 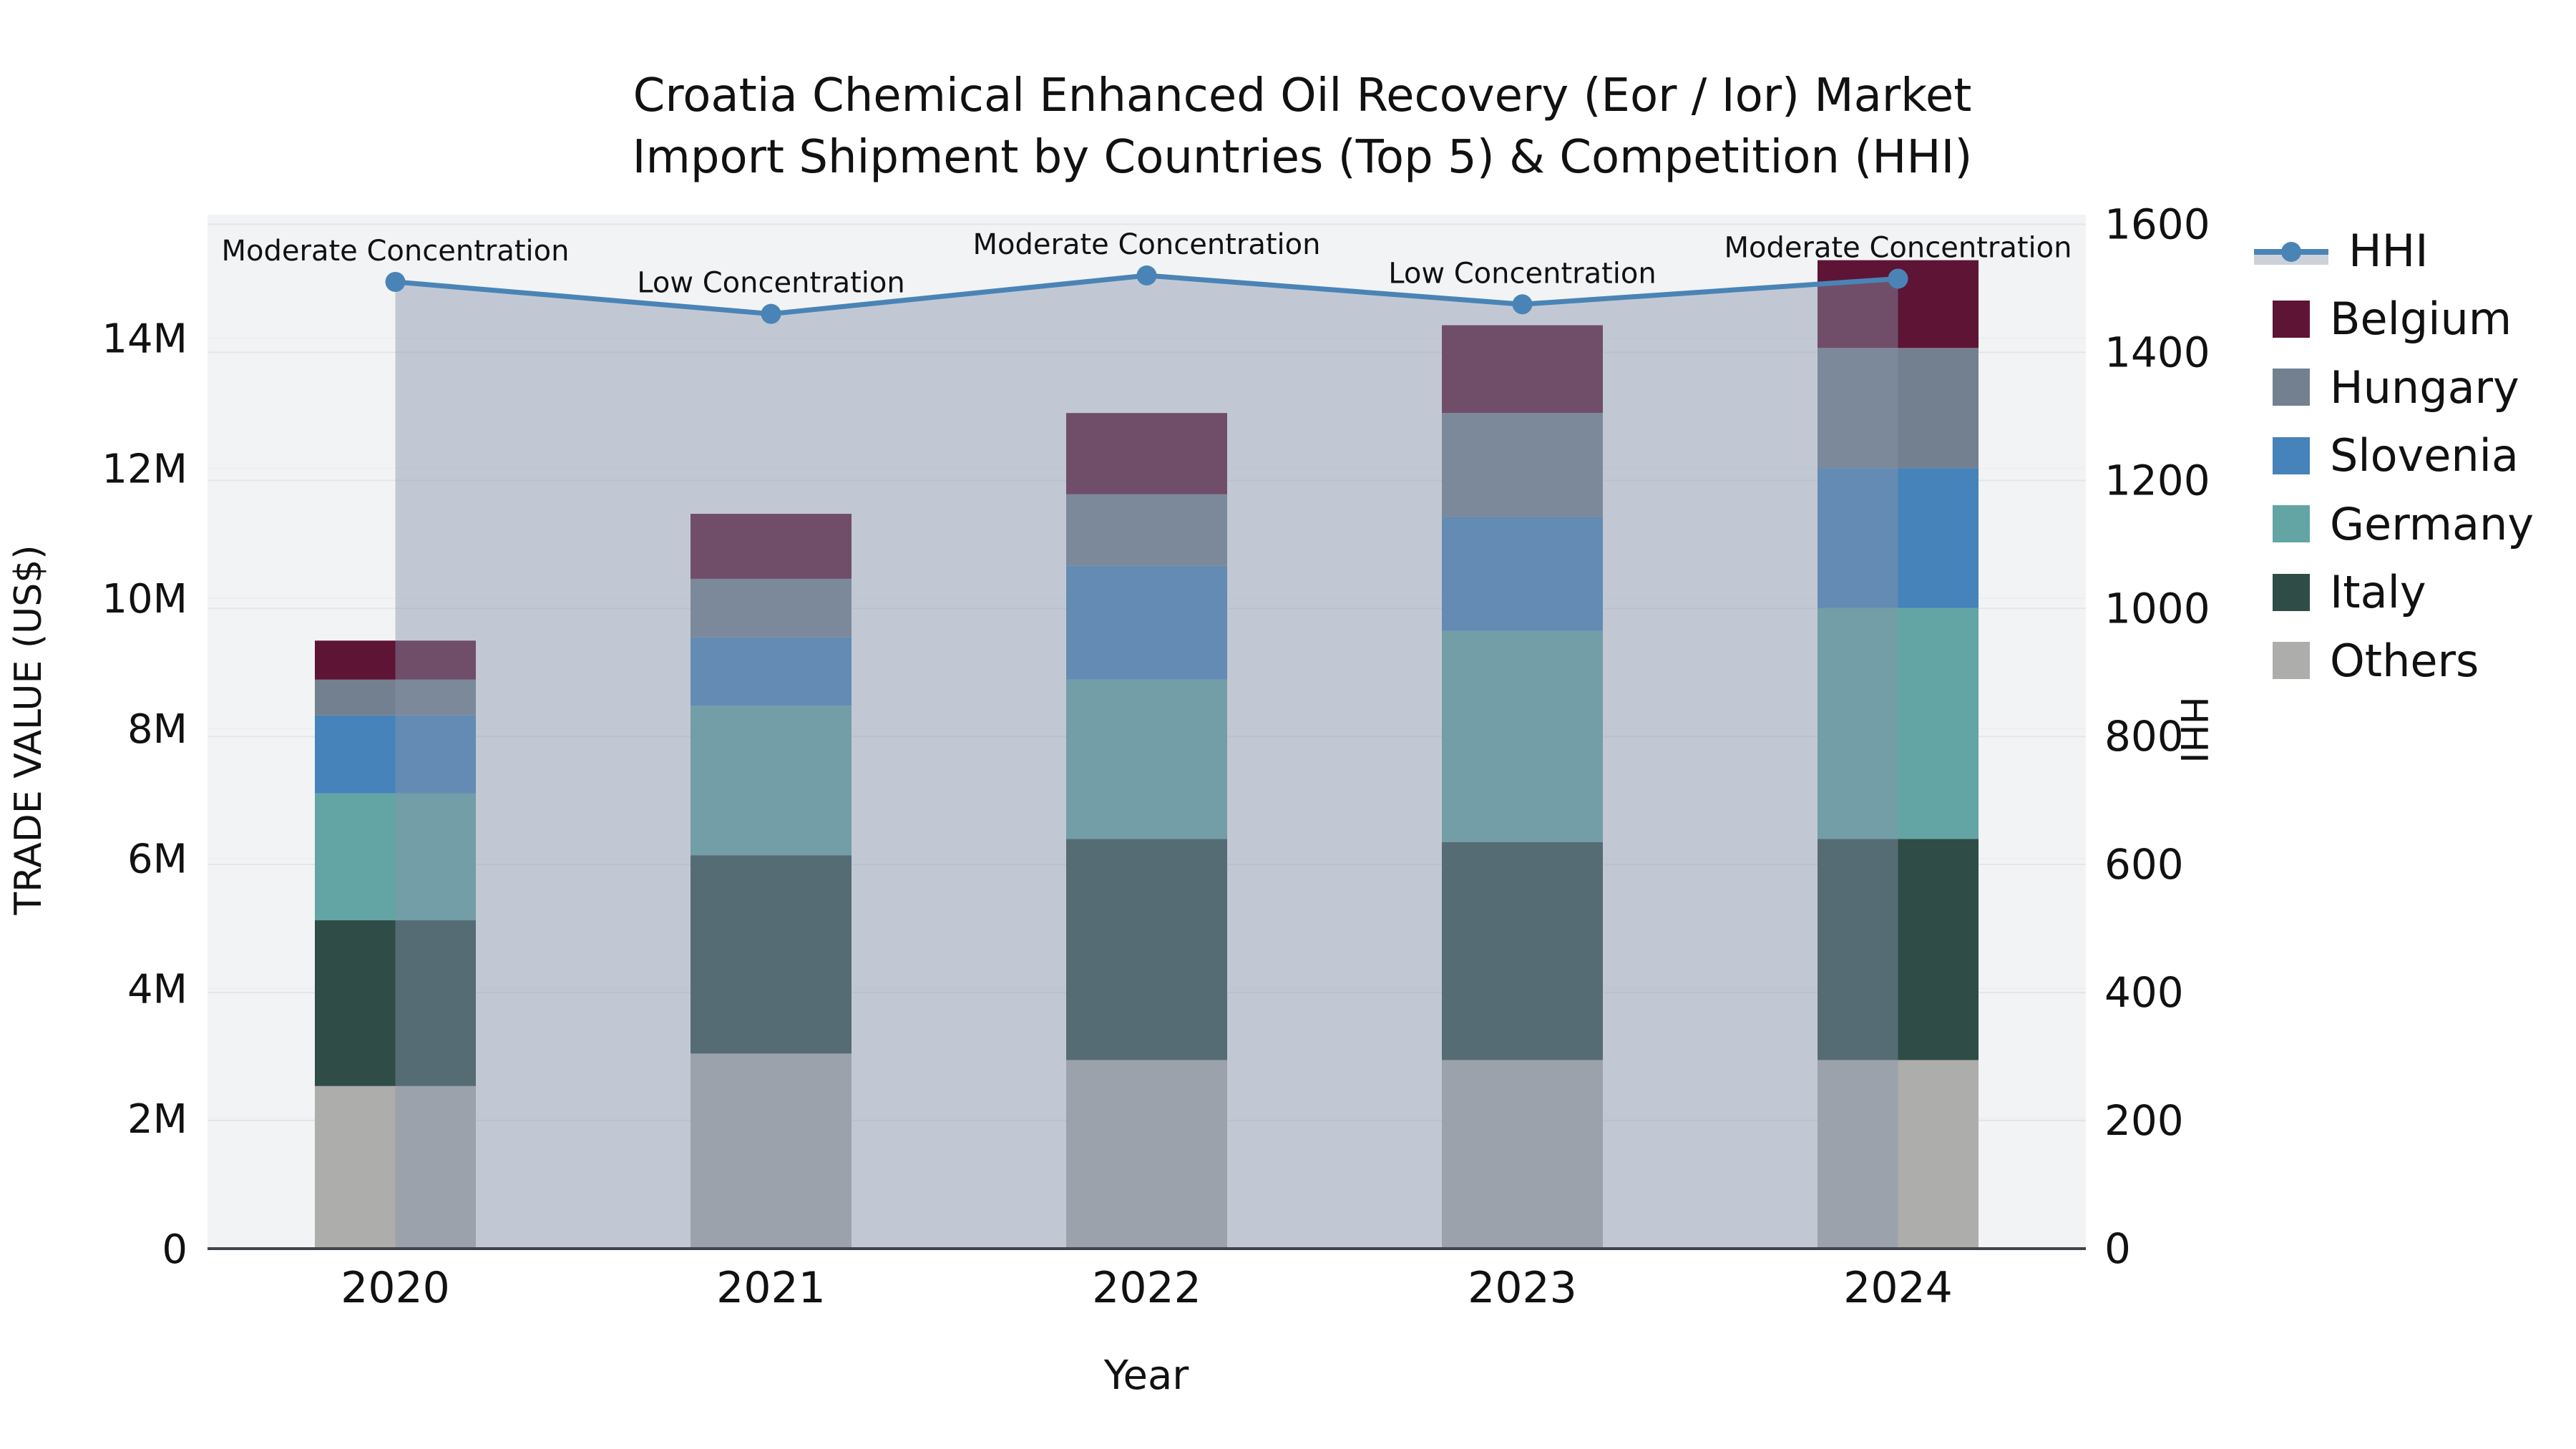 What do you see at coordinates (771, 1288) in the screenshot?
I see `x-tick-2021: 2021` at bounding box center [771, 1288].